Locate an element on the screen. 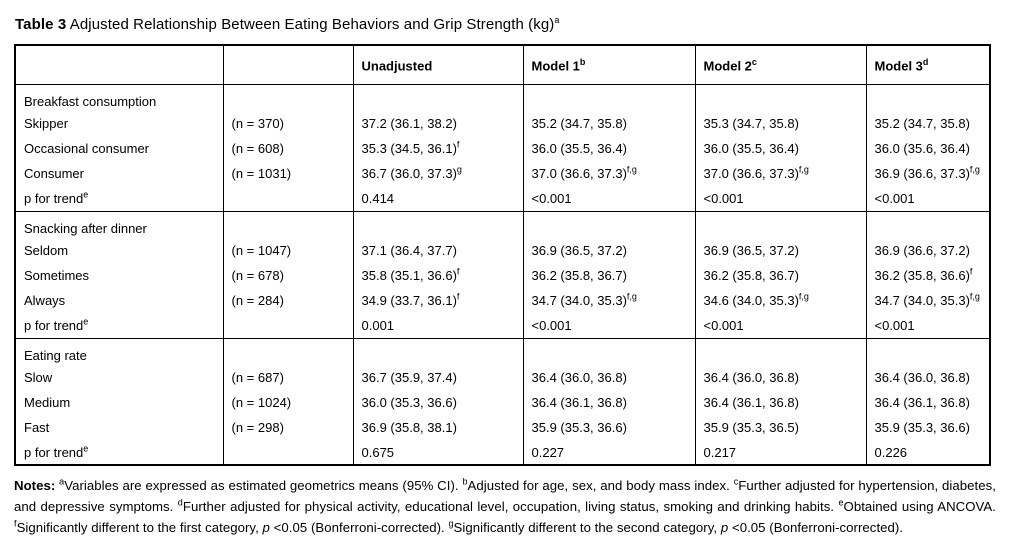  section-title-row: Breakfast consumption is located at coordinates (502, 97).